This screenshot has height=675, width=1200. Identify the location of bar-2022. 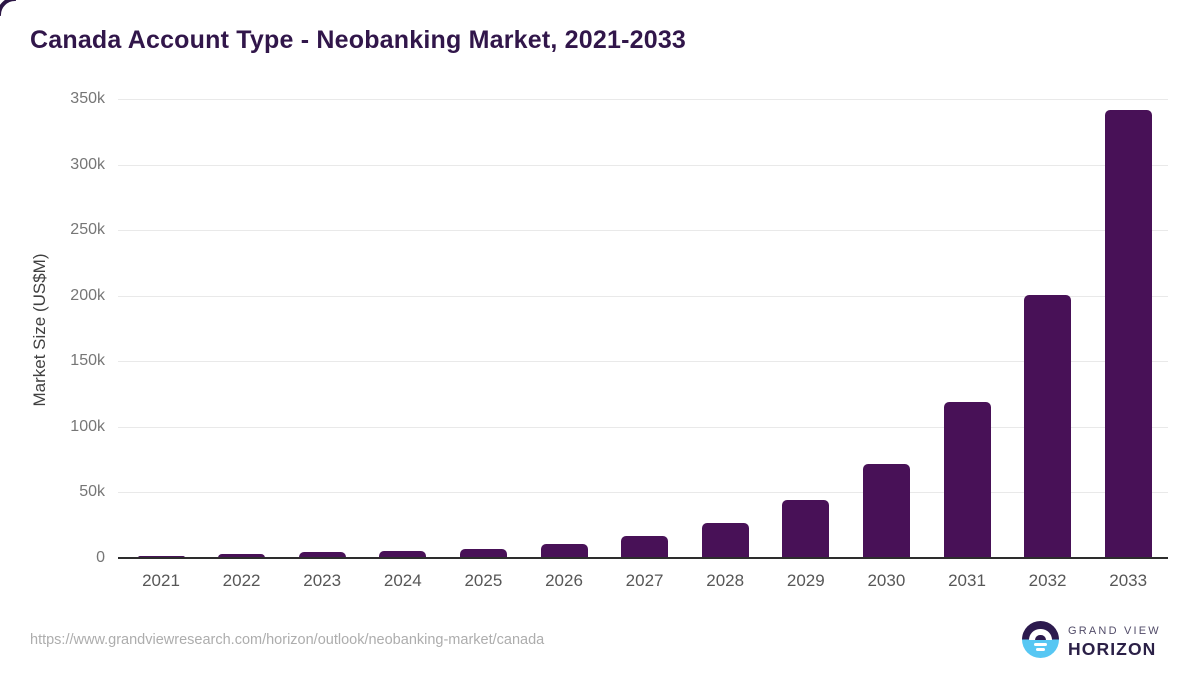
(242, 555).